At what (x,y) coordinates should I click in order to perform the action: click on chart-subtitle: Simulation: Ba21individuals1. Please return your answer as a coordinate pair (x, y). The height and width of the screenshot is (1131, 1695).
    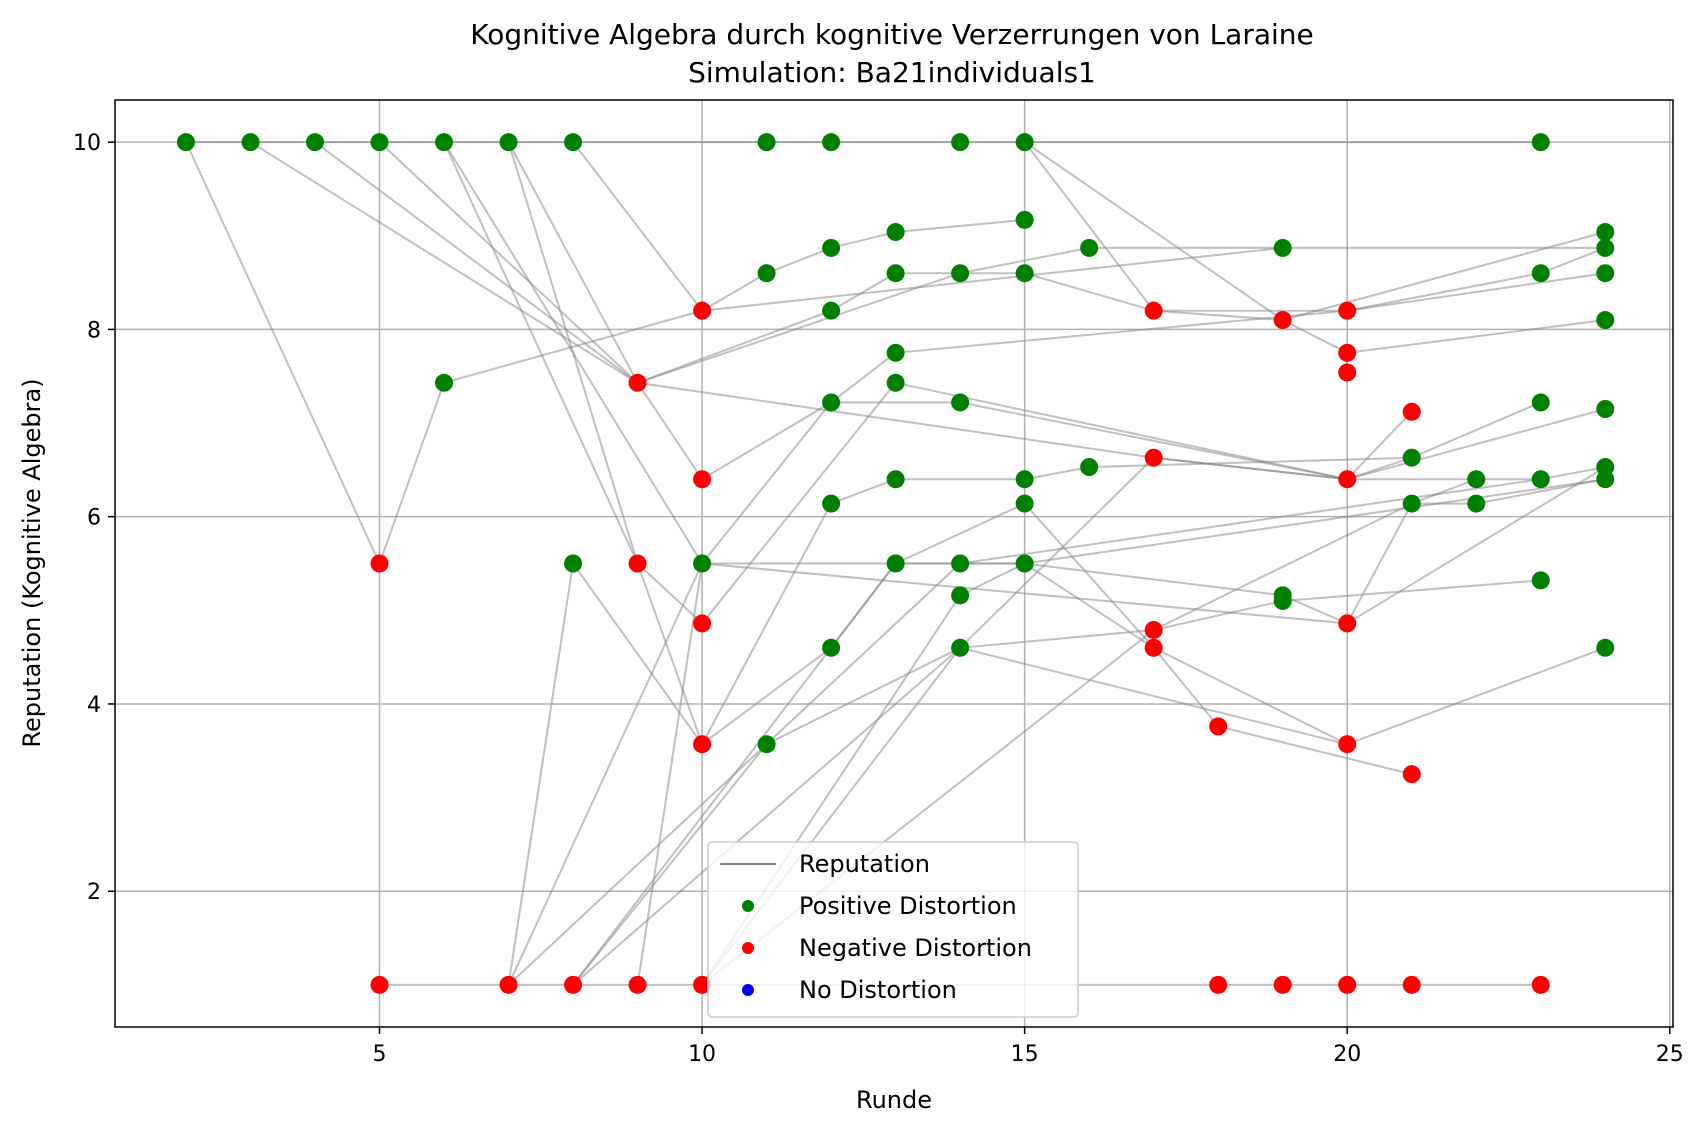
    Looking at the image, I should click on (892, 72).